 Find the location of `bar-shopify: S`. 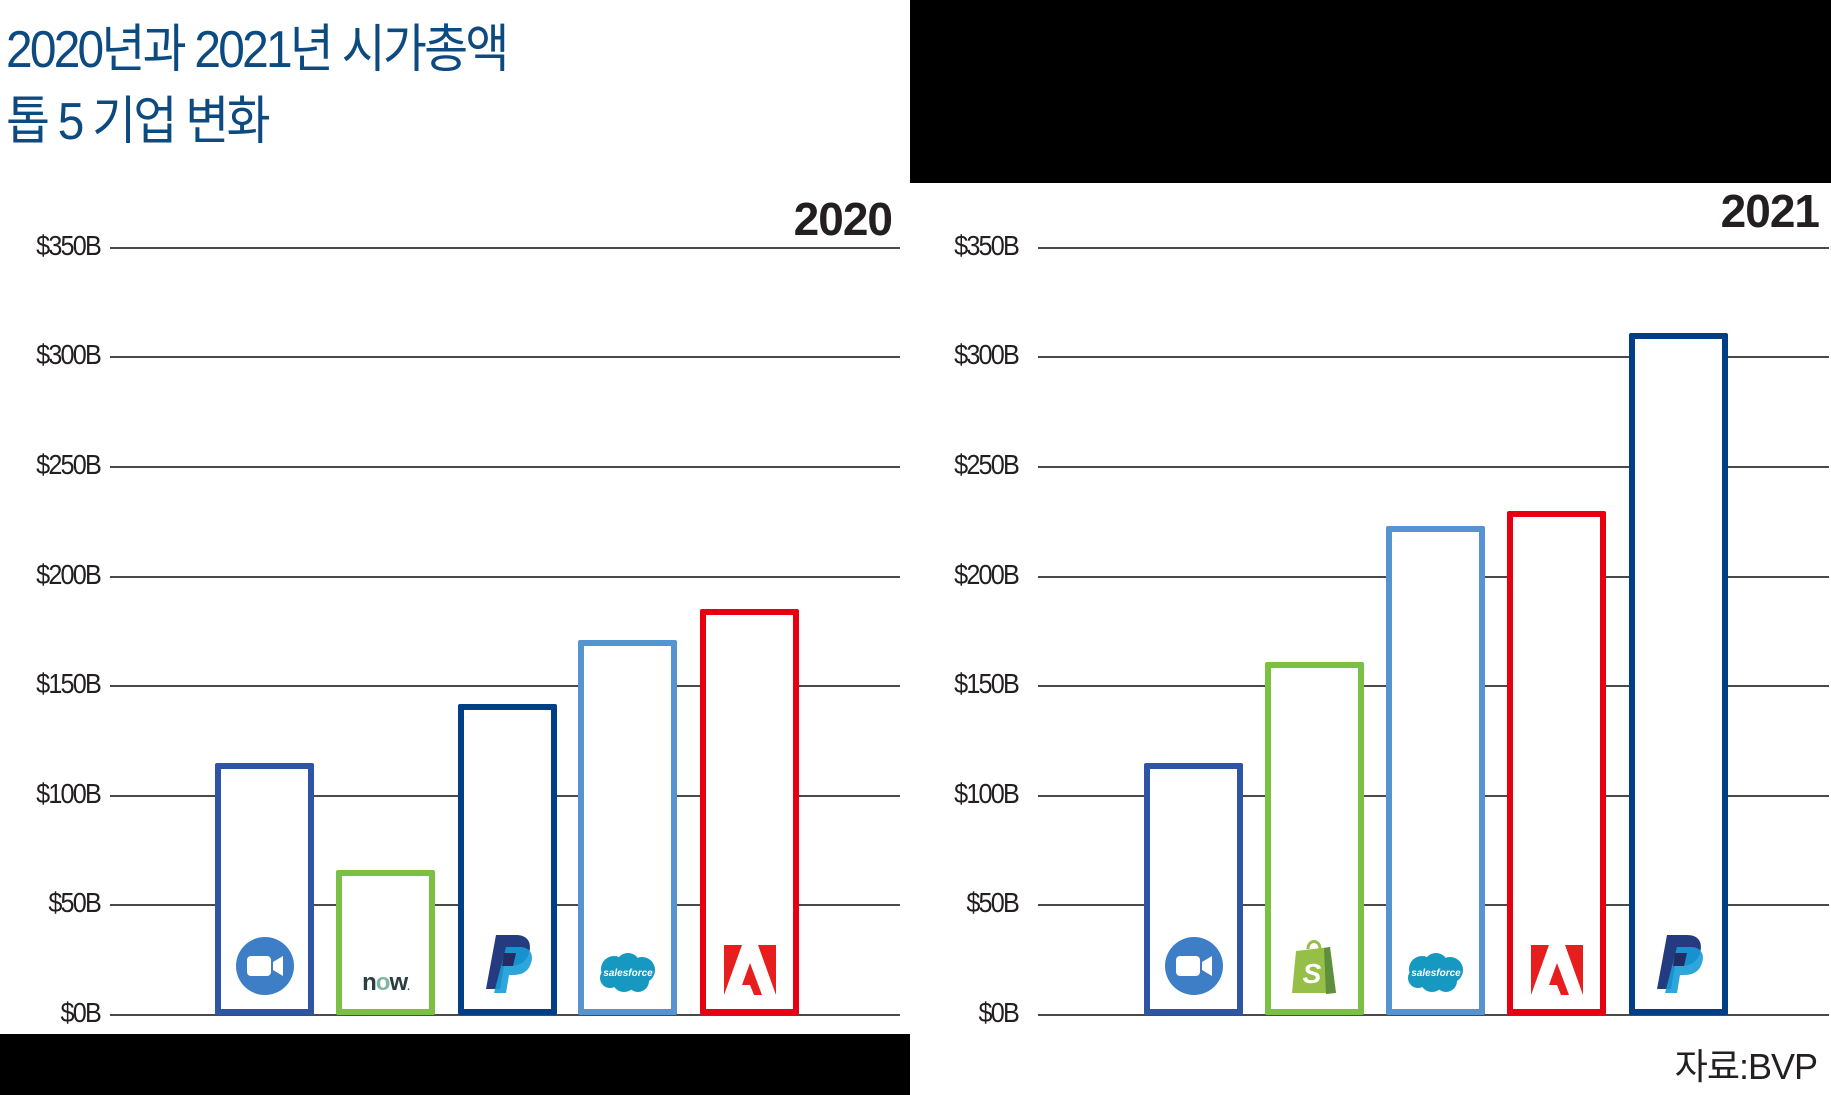

bar-shopify: S is located at coordinates (1314, 838).